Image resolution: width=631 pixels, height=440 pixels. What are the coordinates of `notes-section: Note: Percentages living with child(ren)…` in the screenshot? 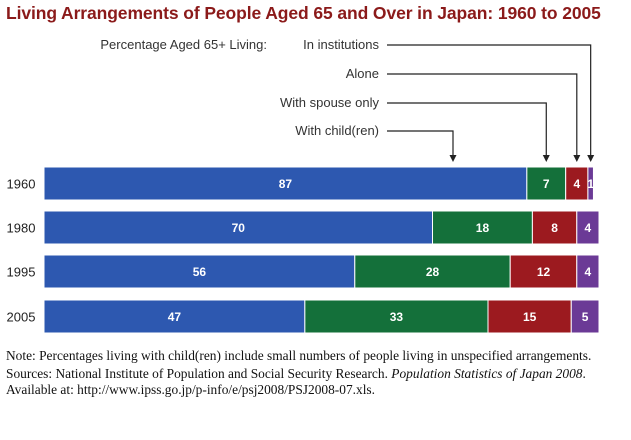 It's located at (313, 373).